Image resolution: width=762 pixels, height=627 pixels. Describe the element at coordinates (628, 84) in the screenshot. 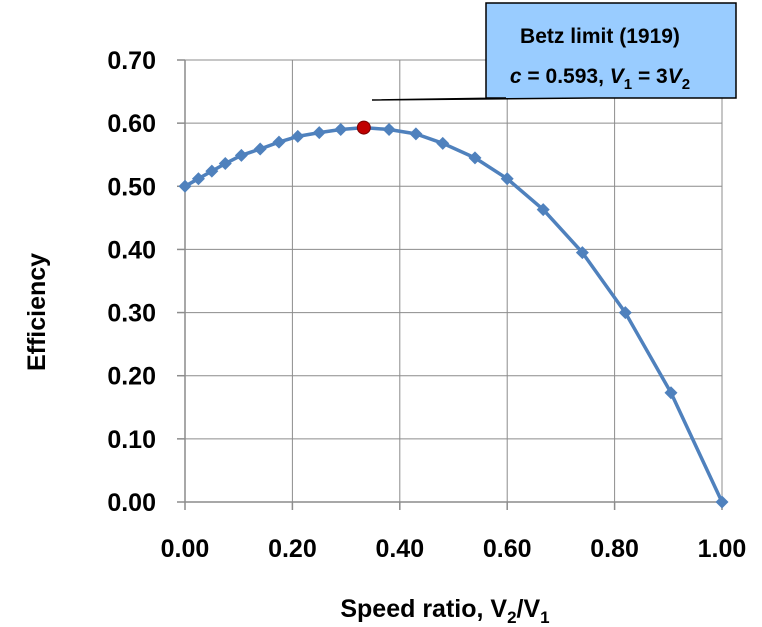

I see `callout-v1-sub: 1` at that location.